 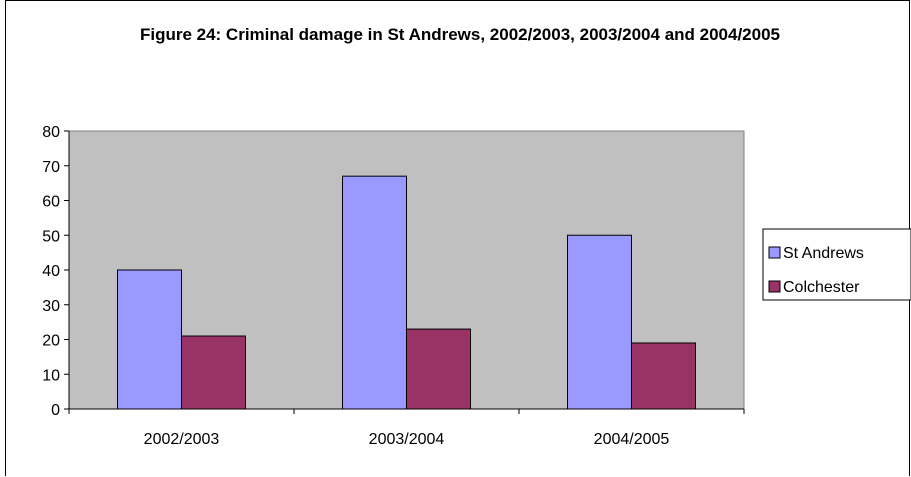 What do you see at coordinates (182, 439) in the screenshot?
I see `x-tick-label: 2002/2003` at bounding box center [182, 439].